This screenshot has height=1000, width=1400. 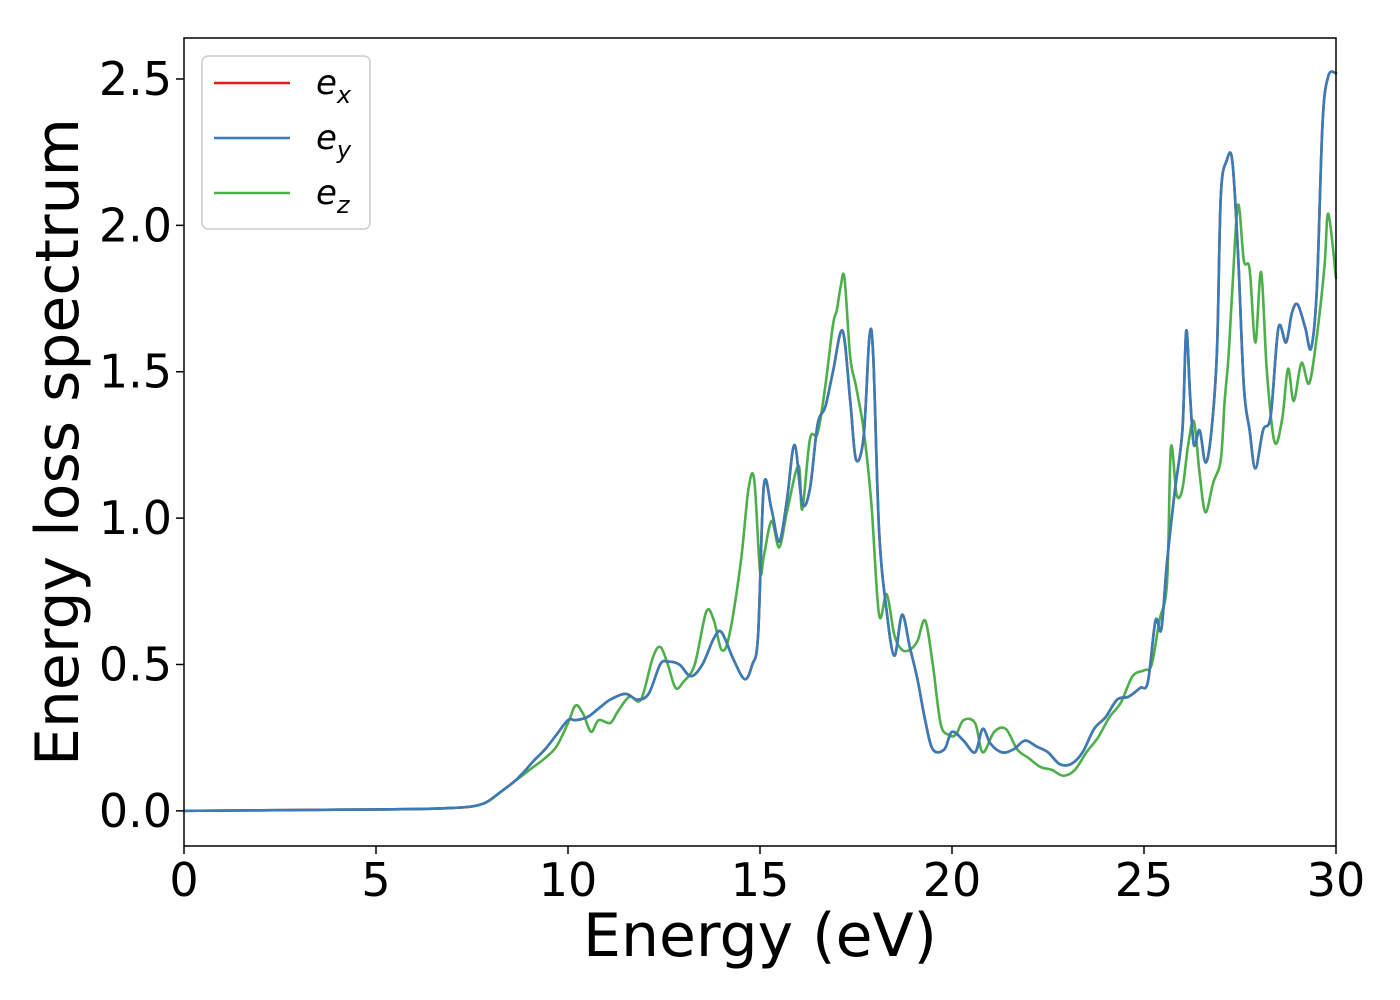 I want to click on x-tick-label: 30, so click(x=1336, y=880).